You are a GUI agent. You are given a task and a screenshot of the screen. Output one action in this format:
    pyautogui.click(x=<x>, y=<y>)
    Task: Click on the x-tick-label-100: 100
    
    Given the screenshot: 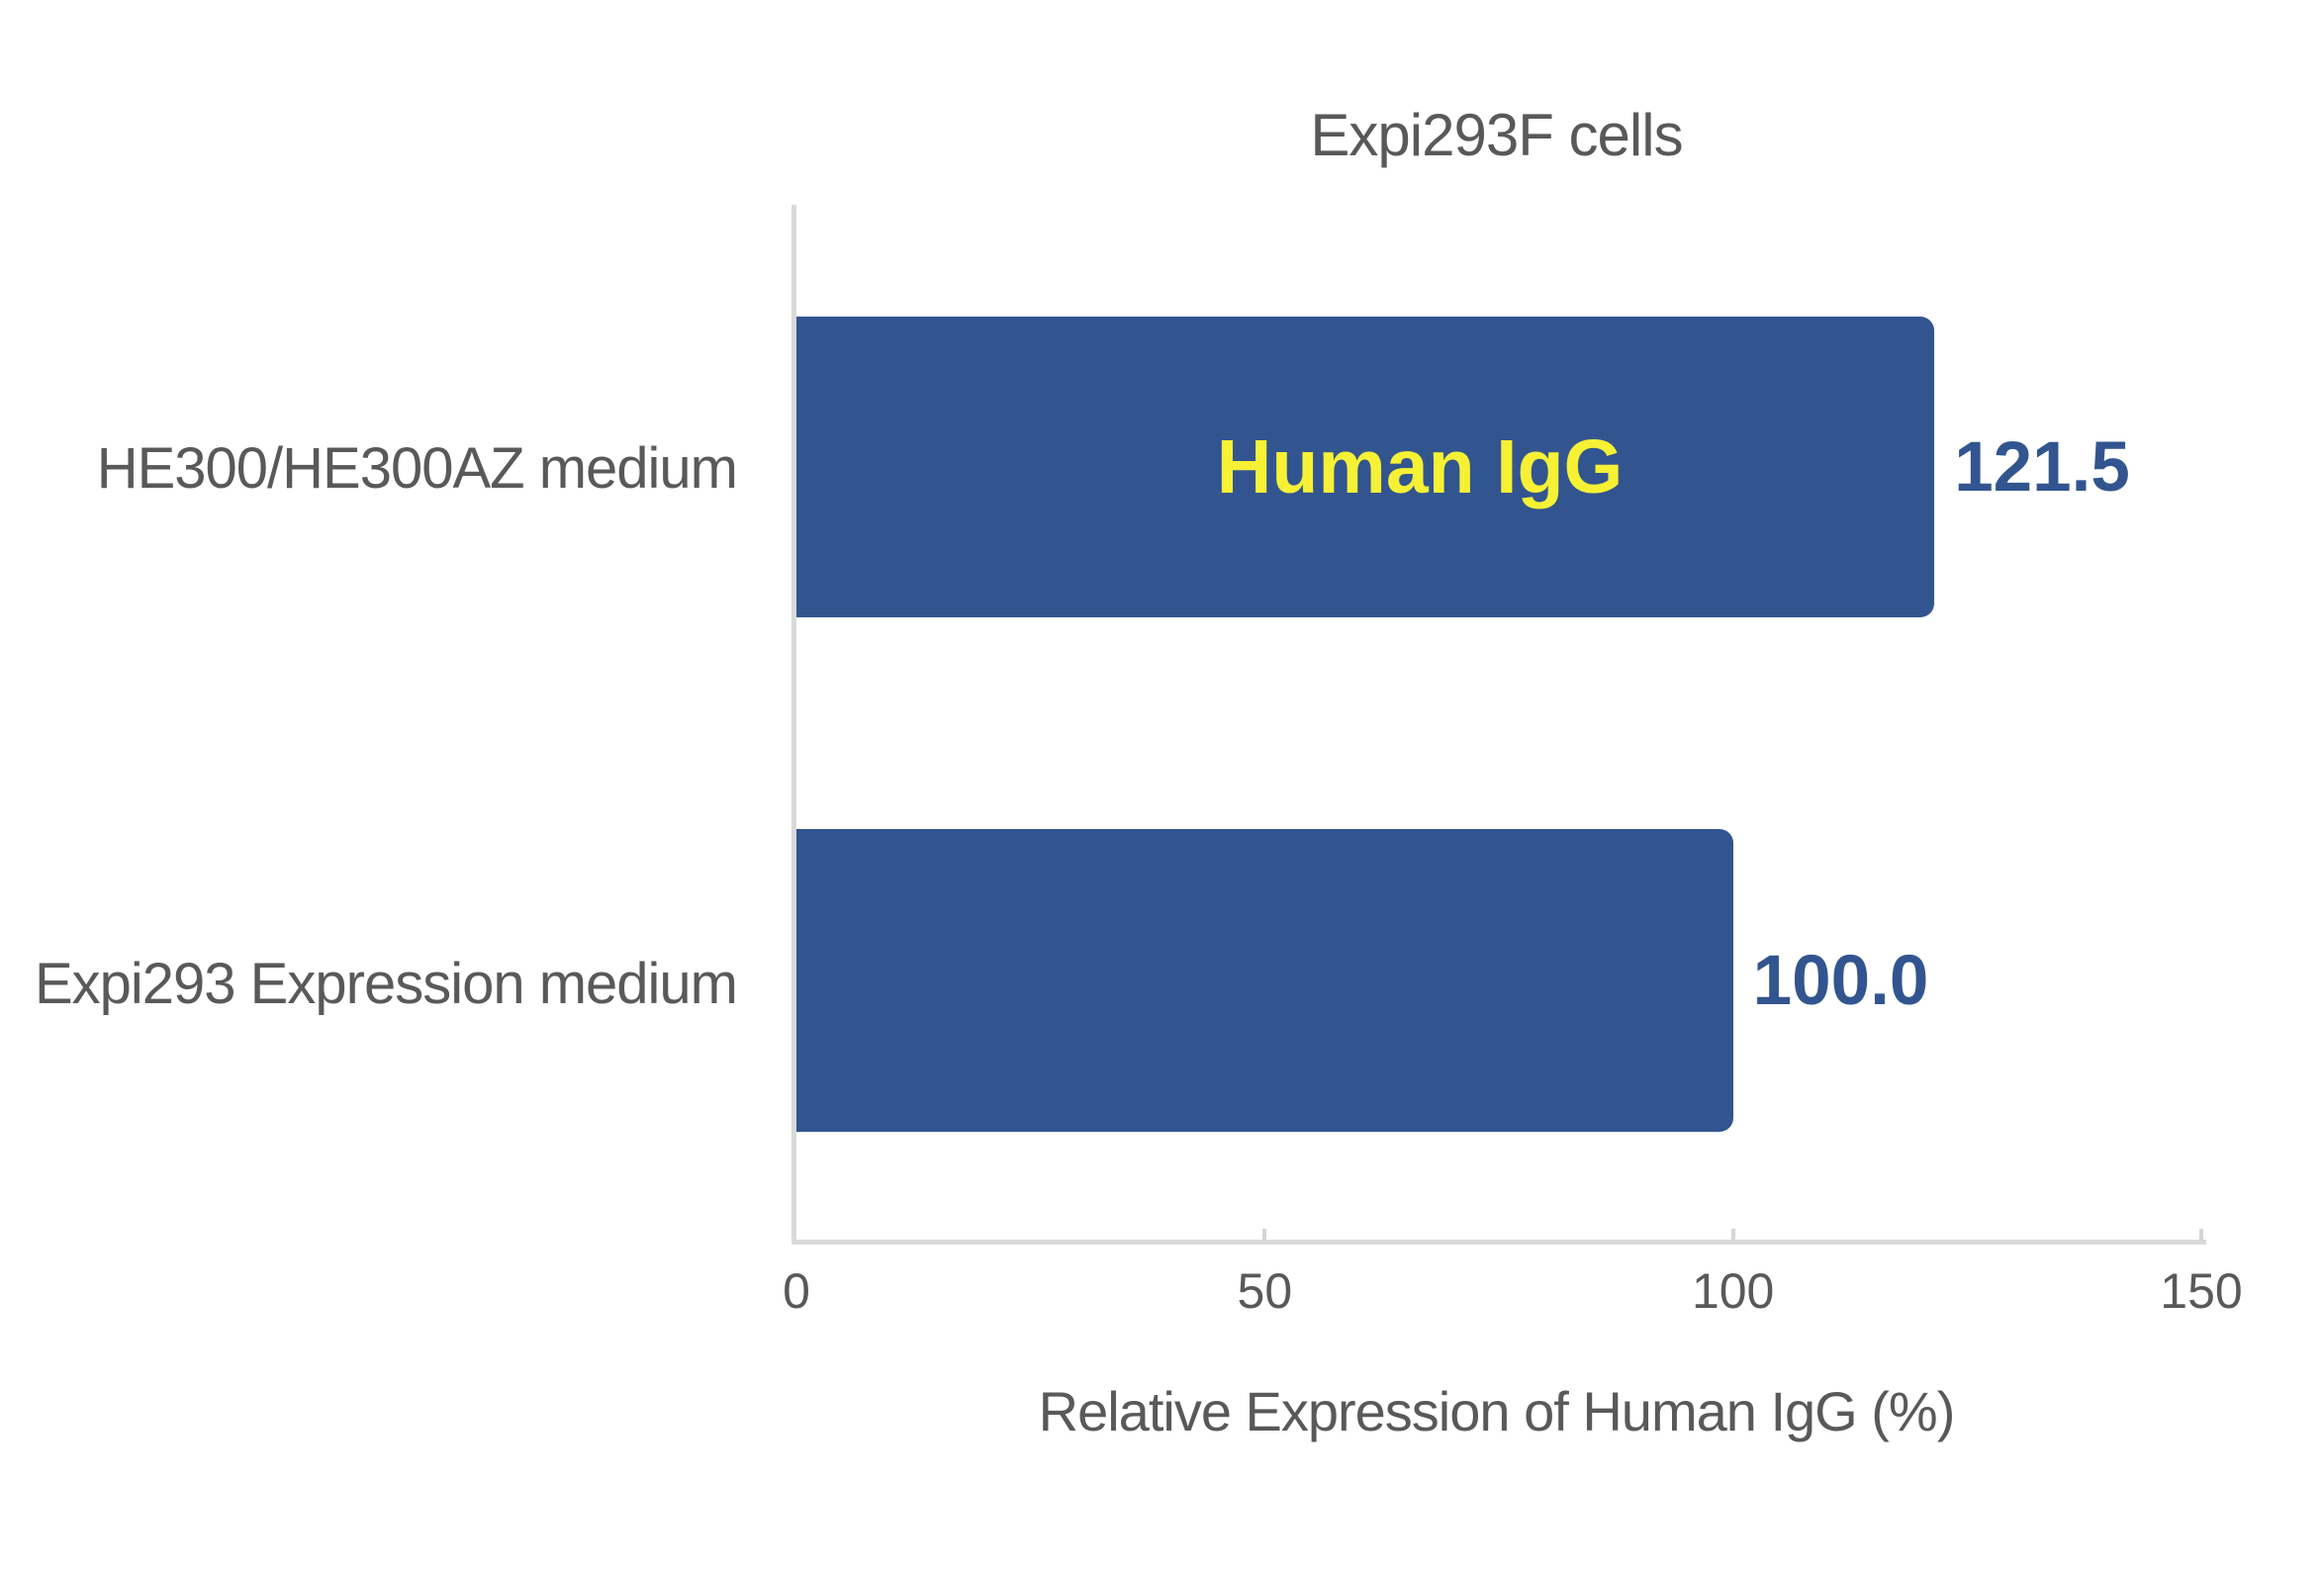 What is the action you would take?
    pyautogui.click(x=1733, y=1291)
    